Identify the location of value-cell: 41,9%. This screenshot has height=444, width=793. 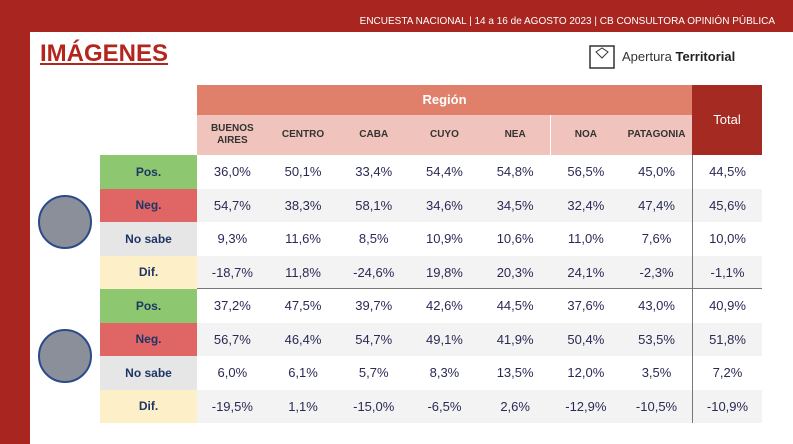
(515, 339).